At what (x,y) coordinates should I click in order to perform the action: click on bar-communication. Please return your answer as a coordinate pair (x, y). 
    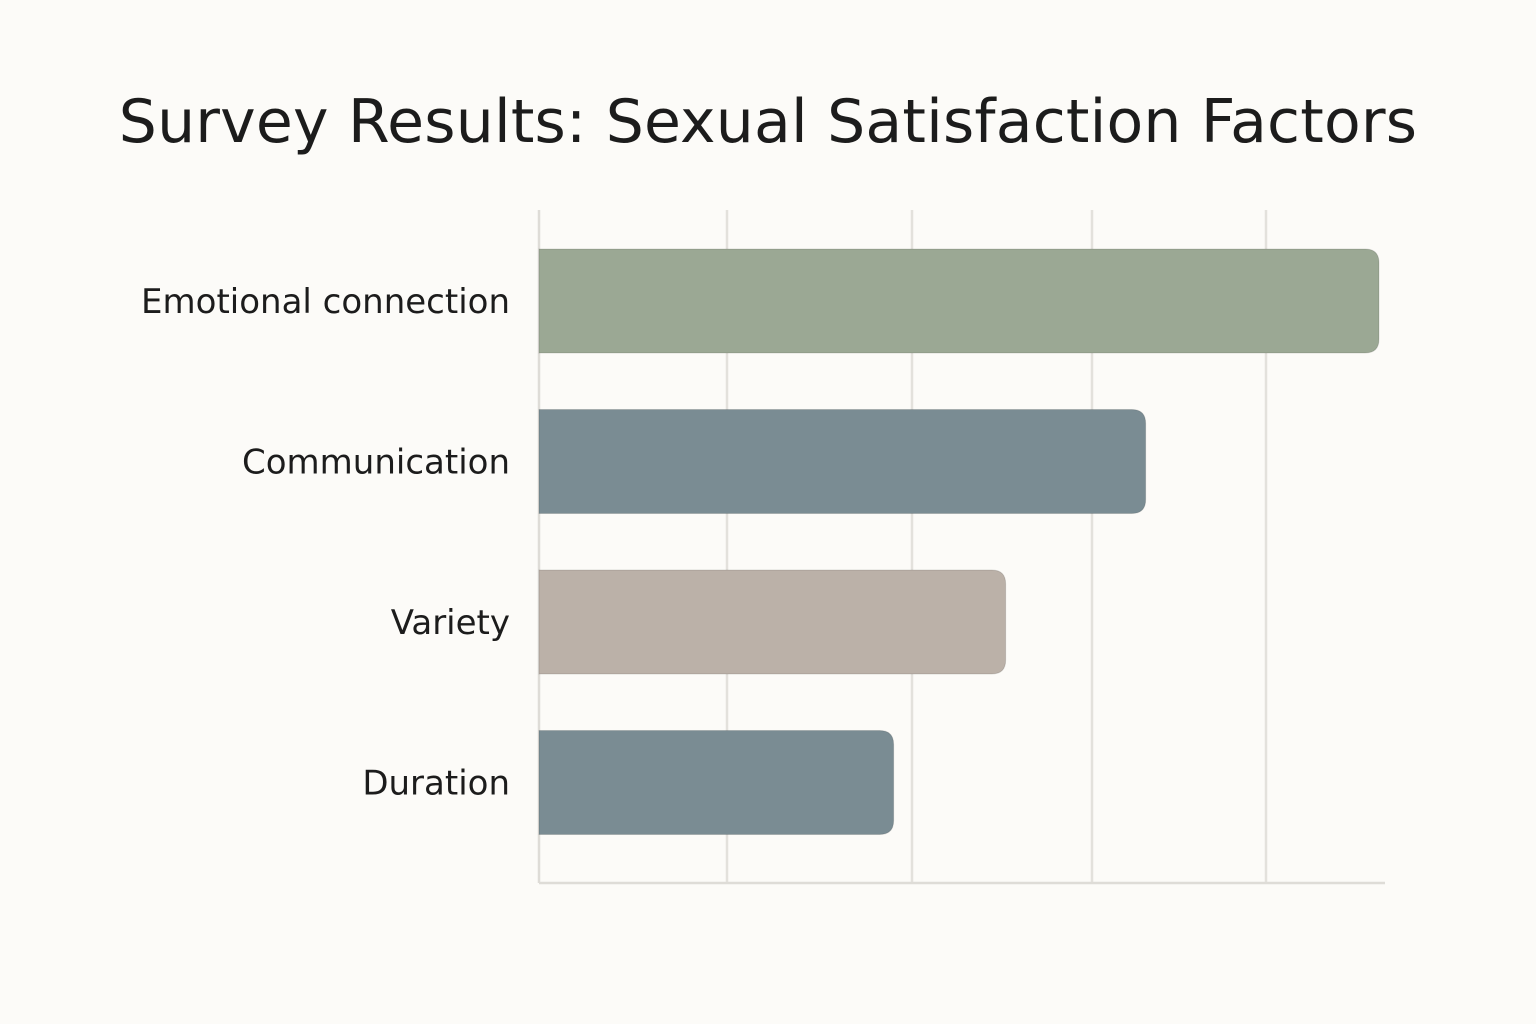
    Looking at the image, I should click on (842, 461).